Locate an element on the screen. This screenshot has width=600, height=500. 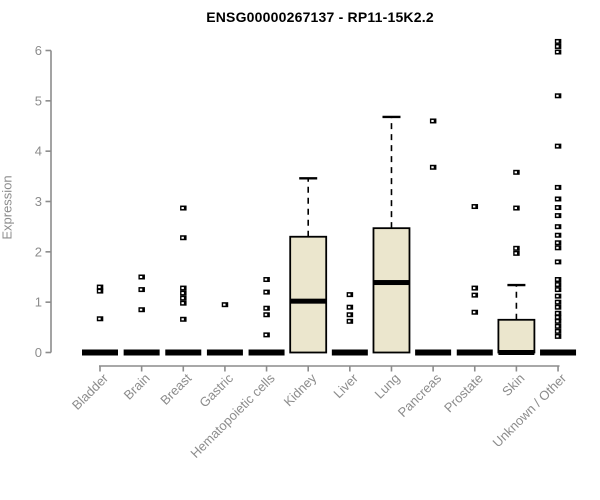
y-tick-label: 3 is located at coordinates (38, 201).